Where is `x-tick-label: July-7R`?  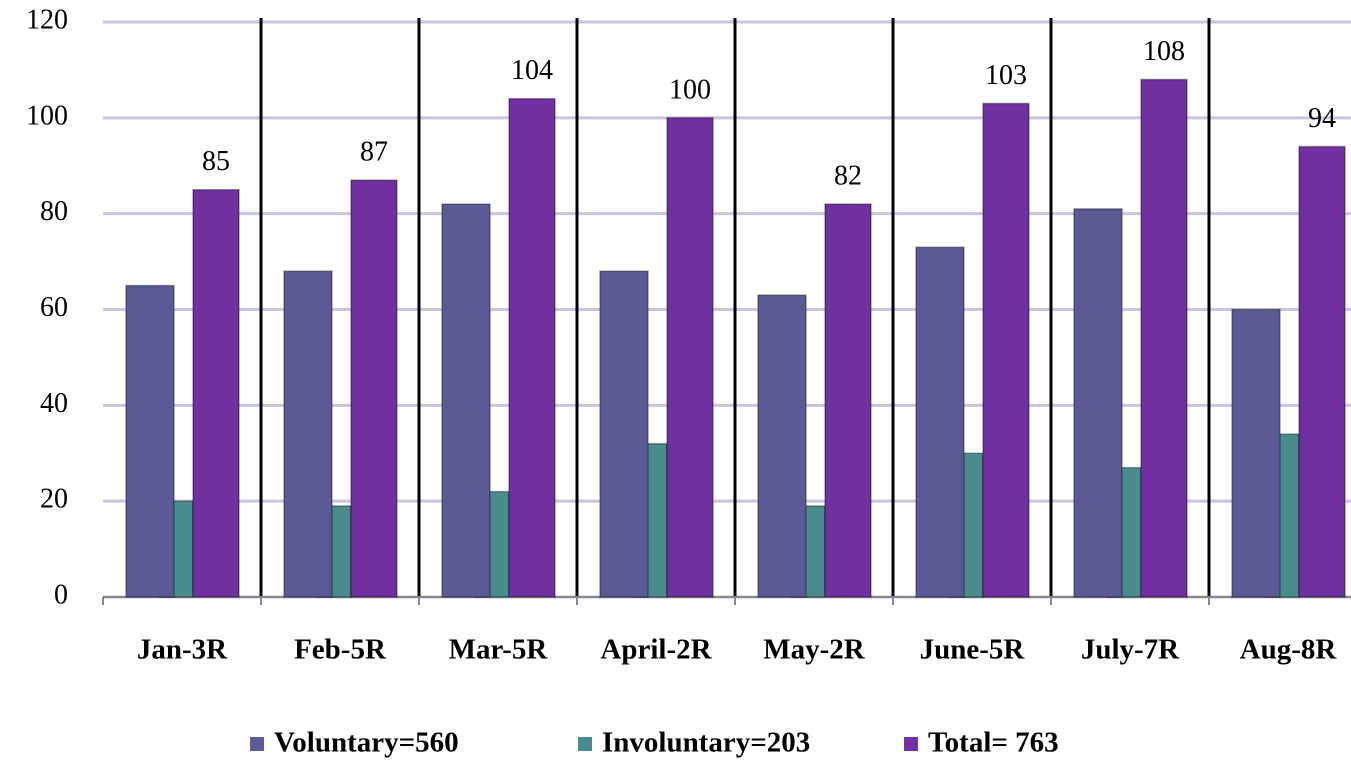
x-tick-label: July-7R is located at coordinates (1130, 650).